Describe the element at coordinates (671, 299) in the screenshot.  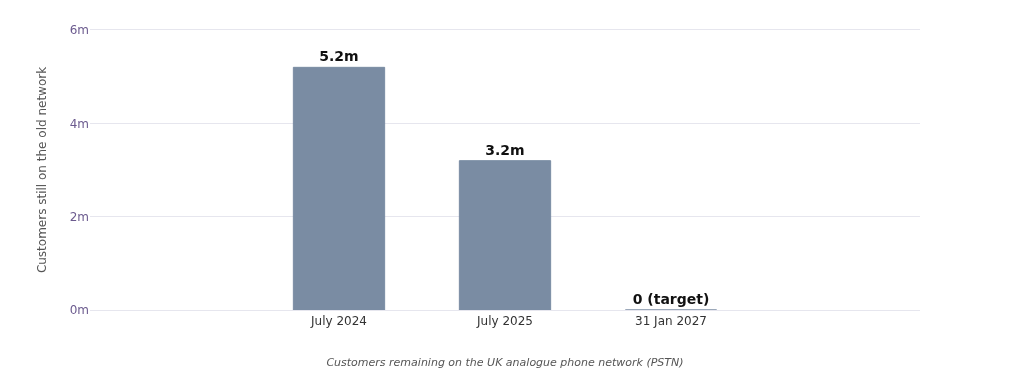
I see `data-label: 0 (target)` at that location.